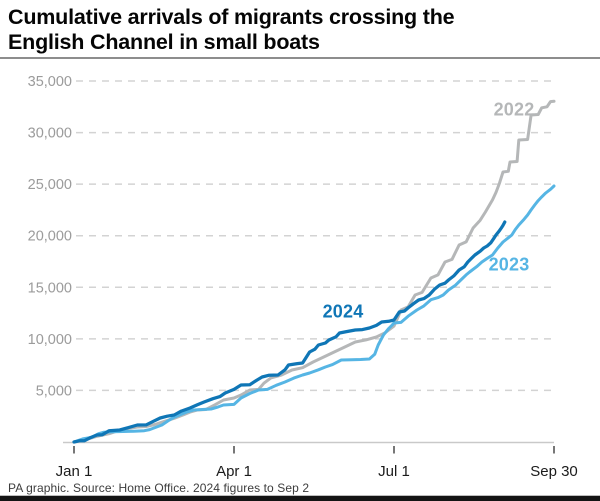 The image size is (600, 501). What do you see at coordinates (164, 42) in the screenshot?
I see `chart-title-line2: English Channel in small boats` at bounding box center [164, 42].